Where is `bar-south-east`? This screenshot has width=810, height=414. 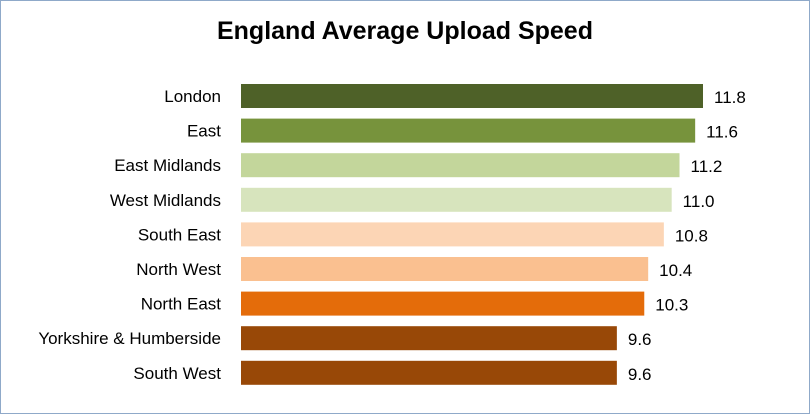
bar-south-east is located at coordinates (452, 234).